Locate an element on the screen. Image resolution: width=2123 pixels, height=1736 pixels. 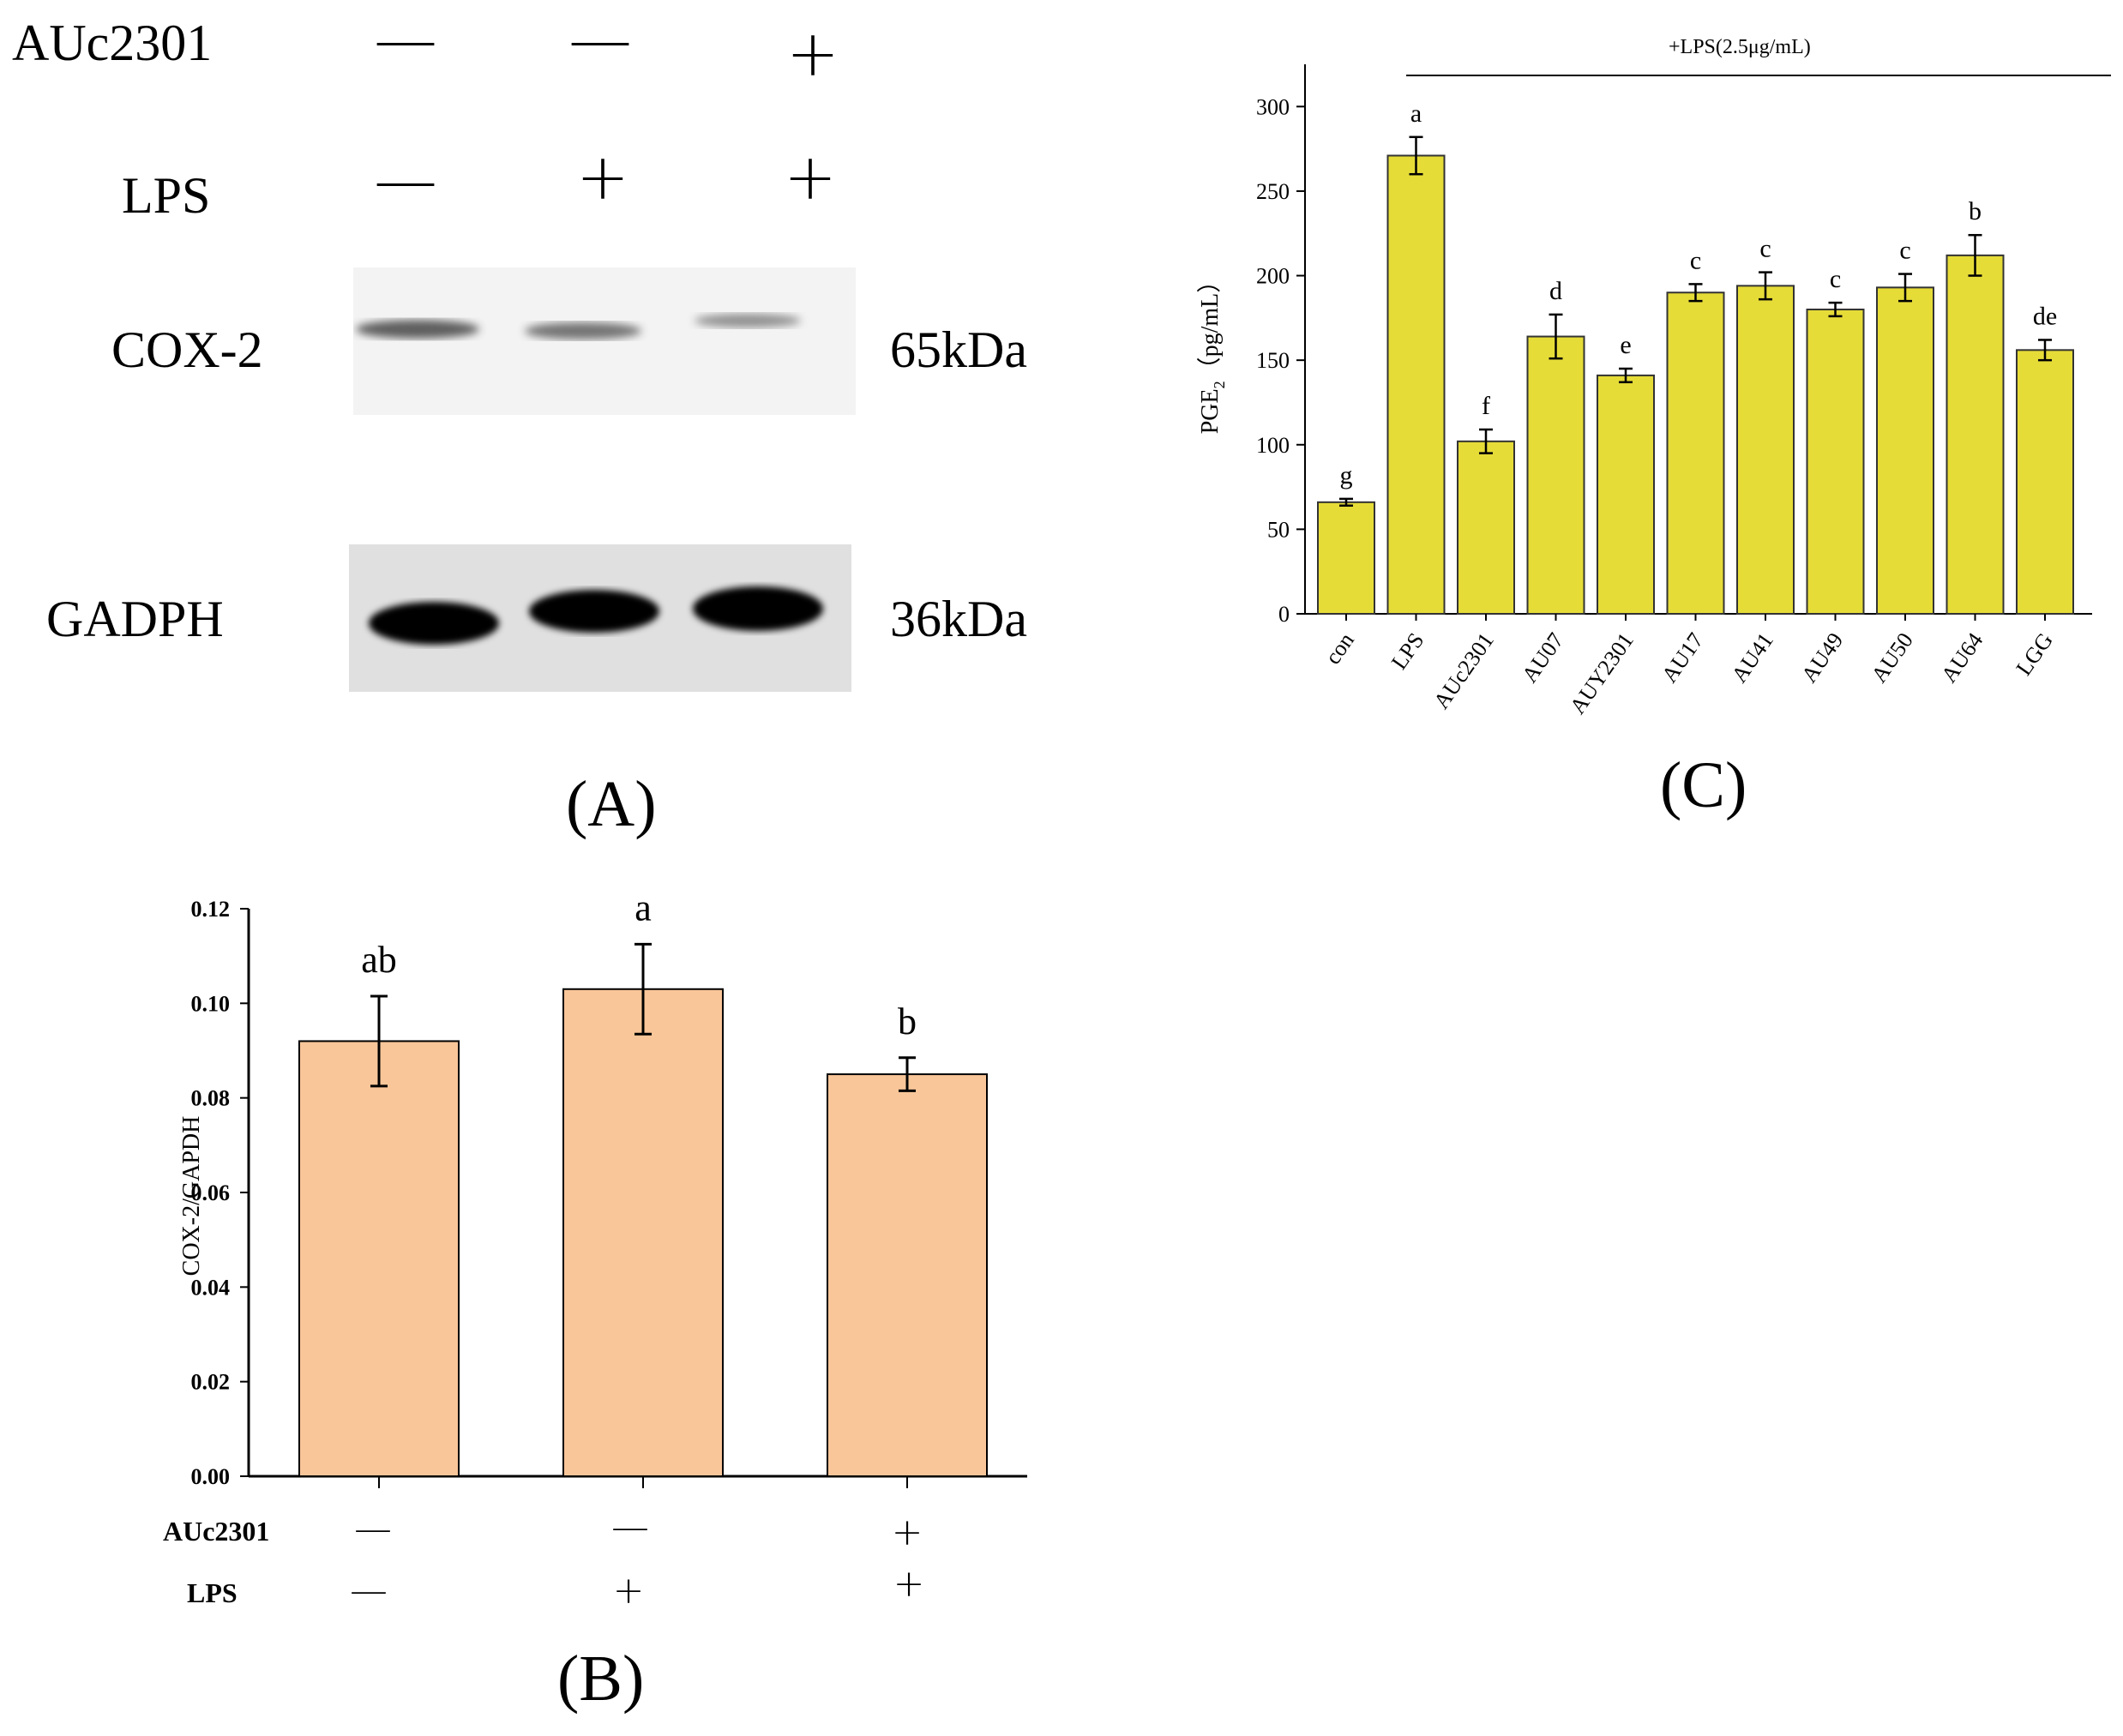
panel-a-label: (A) is located at coordinates (611, 804).